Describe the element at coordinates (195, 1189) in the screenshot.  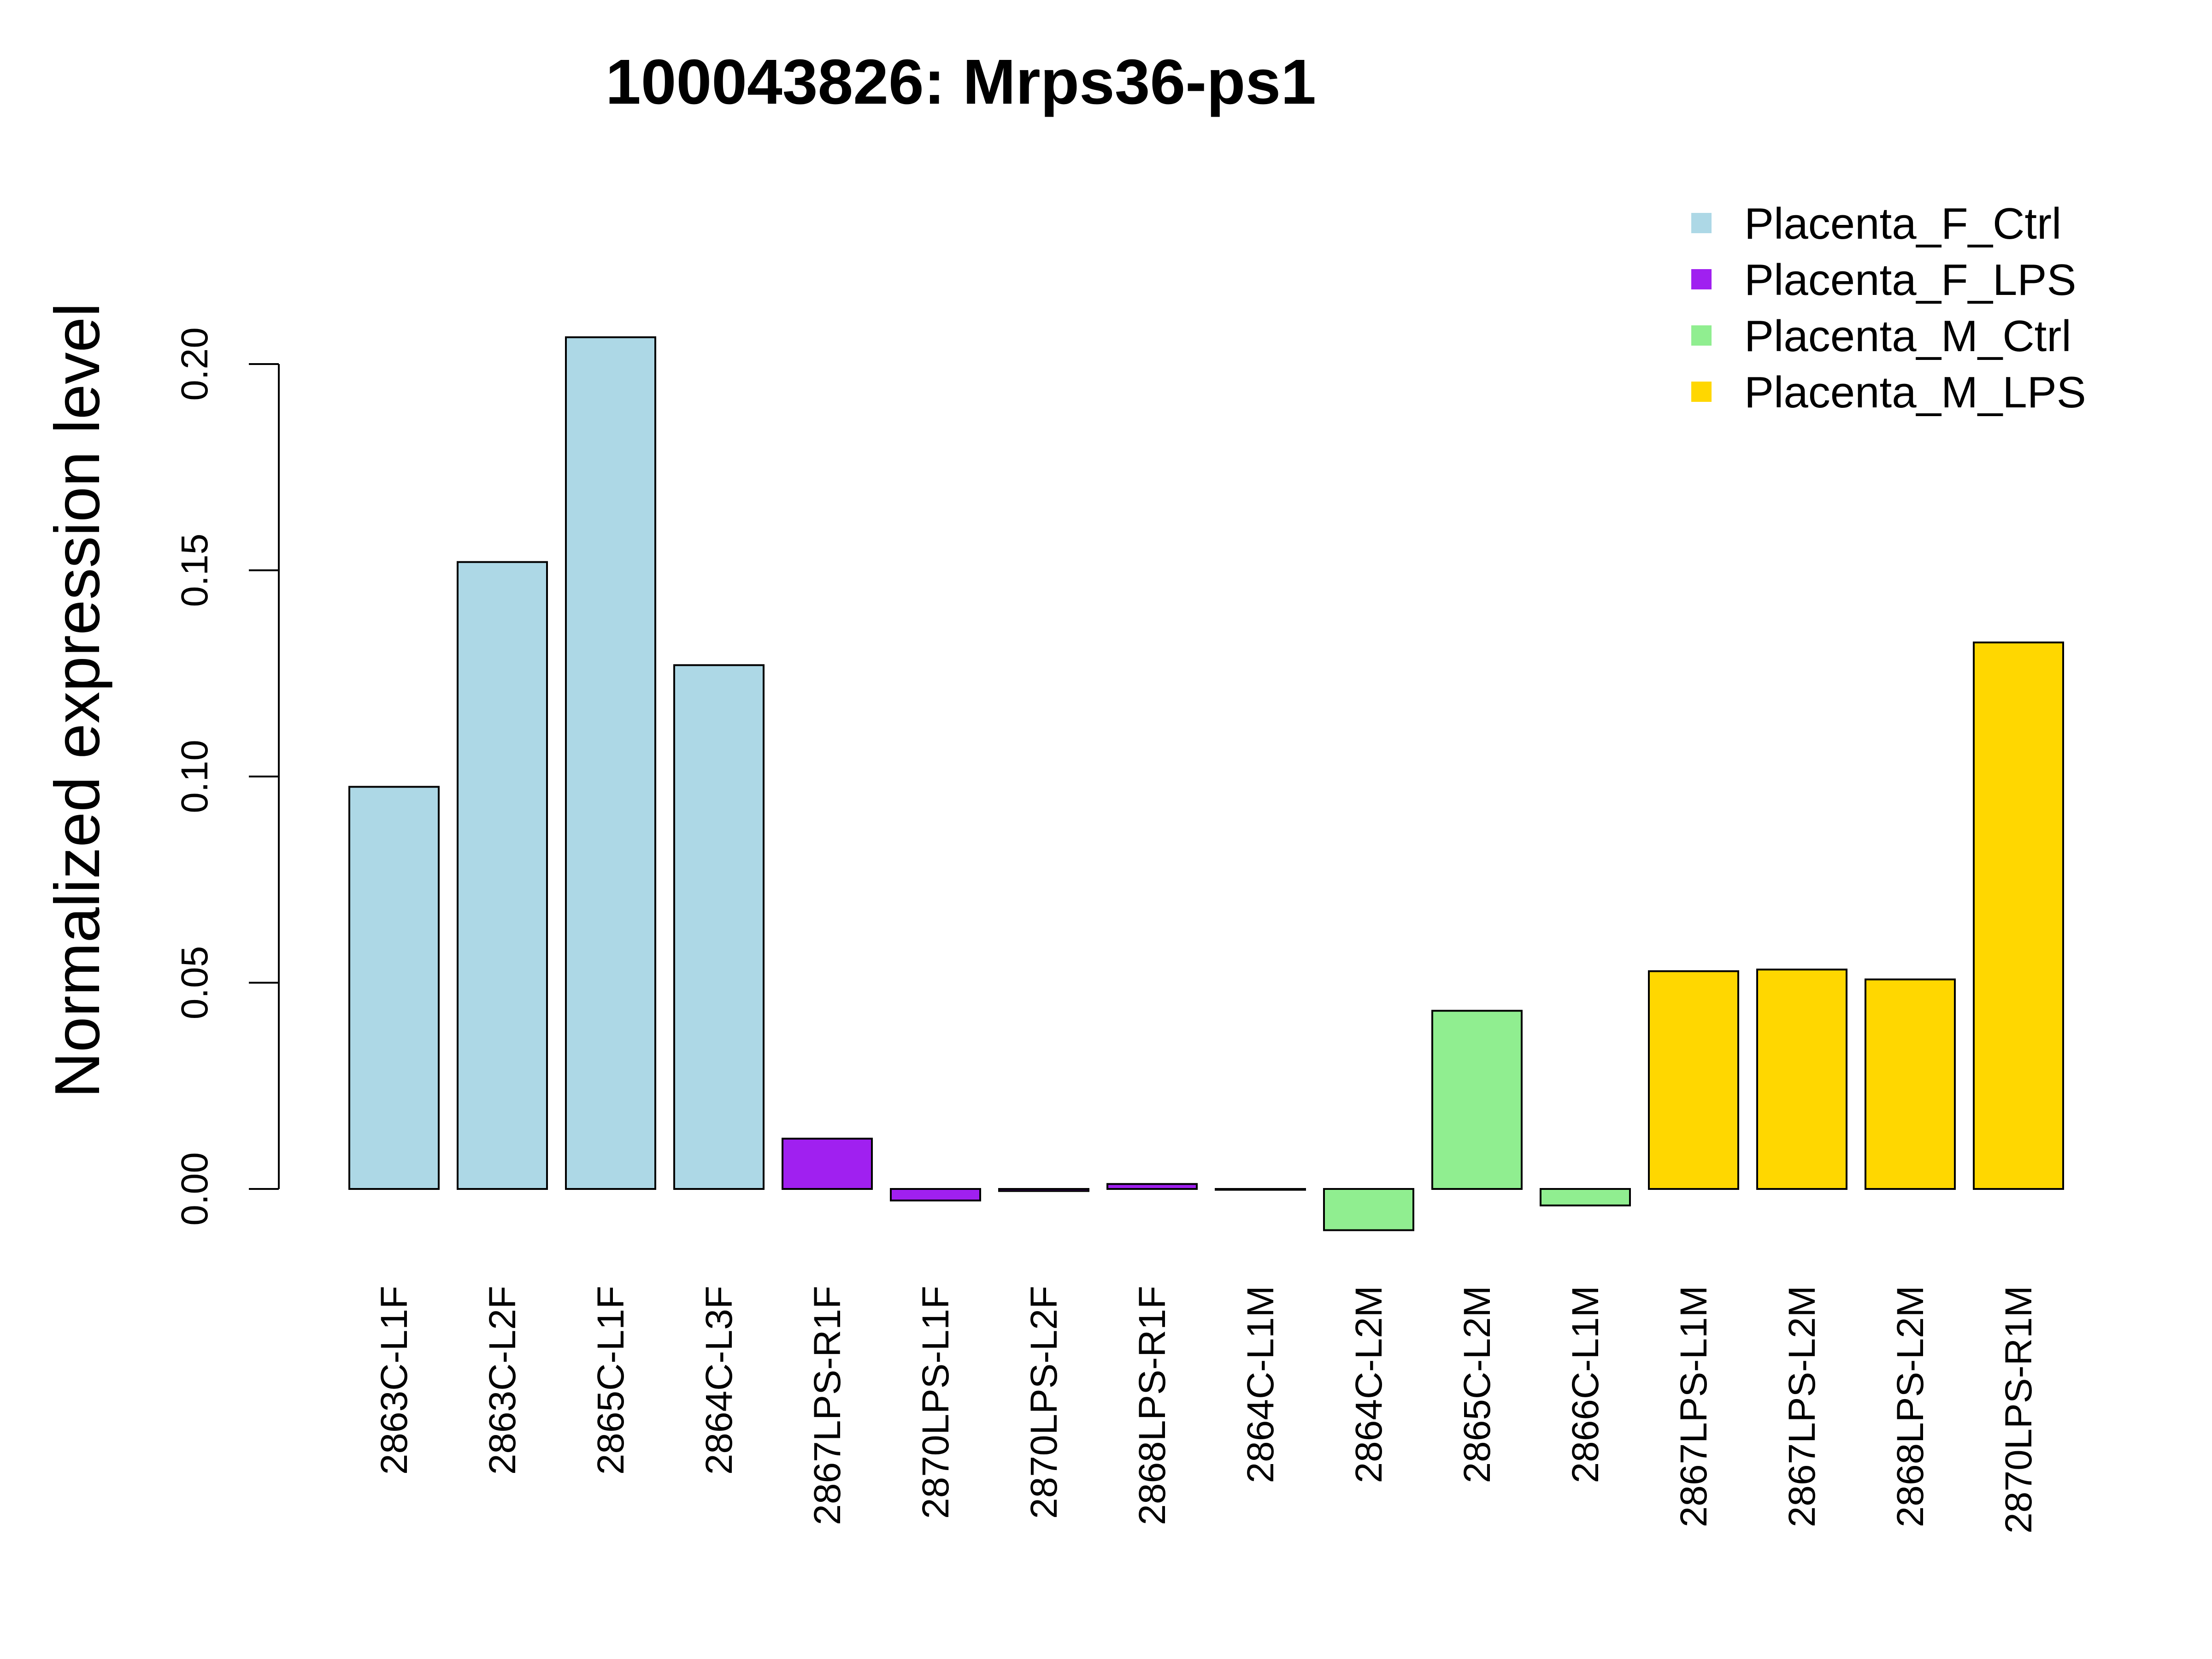
I see `y-tick-label: 0.00` at that location.